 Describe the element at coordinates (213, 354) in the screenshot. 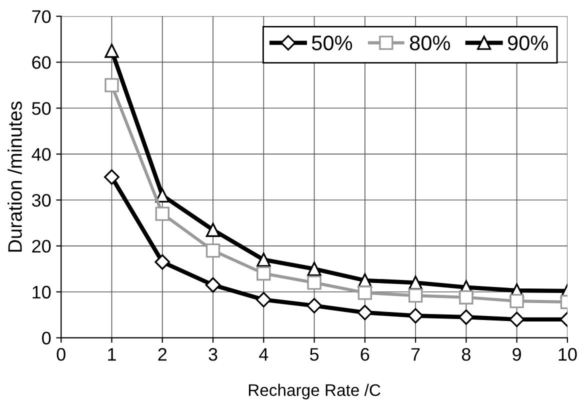

I see `x-tick-label: 3` at that location.